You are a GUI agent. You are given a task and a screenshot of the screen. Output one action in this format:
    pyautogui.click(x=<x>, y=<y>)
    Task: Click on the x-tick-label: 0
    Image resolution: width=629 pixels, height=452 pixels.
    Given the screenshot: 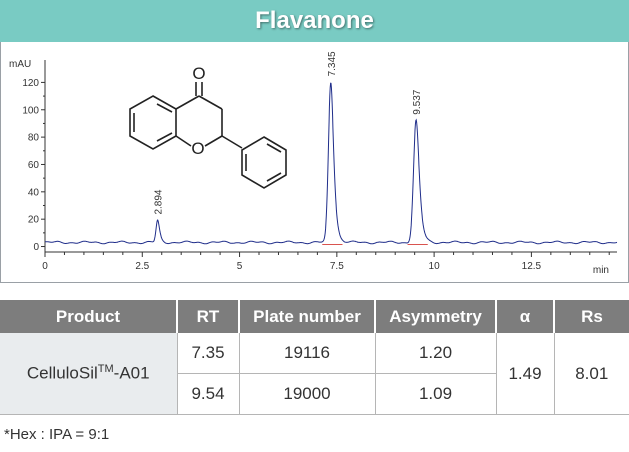 What is the action you would take?
    pyautogui.click(x=45, y=266)
    